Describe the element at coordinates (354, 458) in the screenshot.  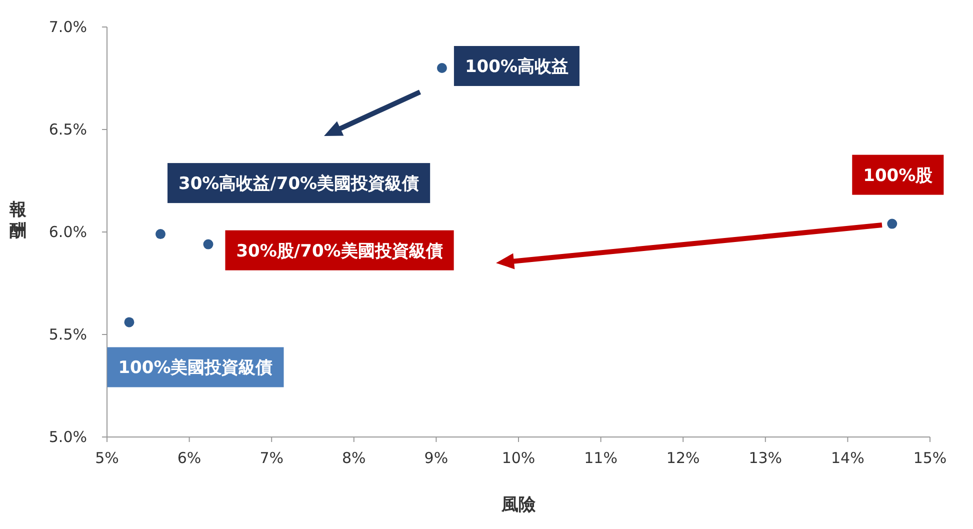
I see `x-tick-label: 8%` at that location.